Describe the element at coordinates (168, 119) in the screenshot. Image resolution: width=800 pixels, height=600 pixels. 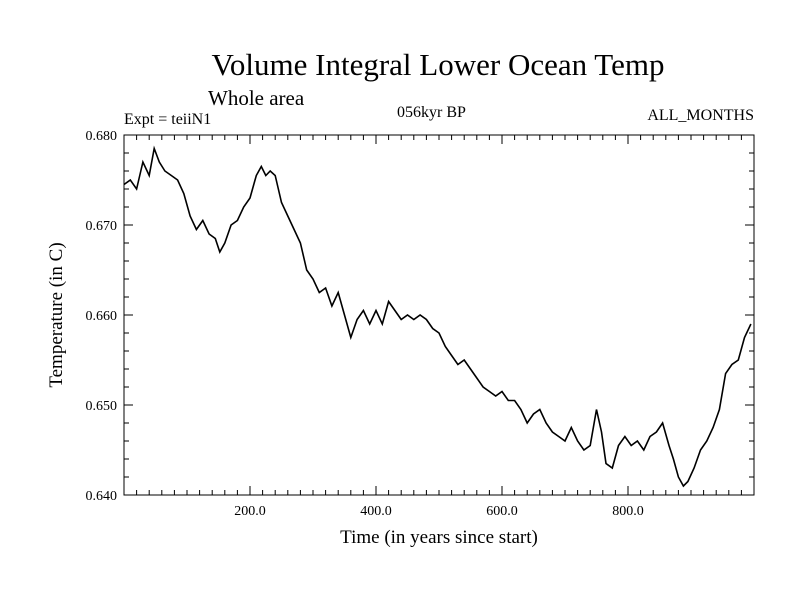
I see `experiment-label: Expt = teiiN1` at that location.